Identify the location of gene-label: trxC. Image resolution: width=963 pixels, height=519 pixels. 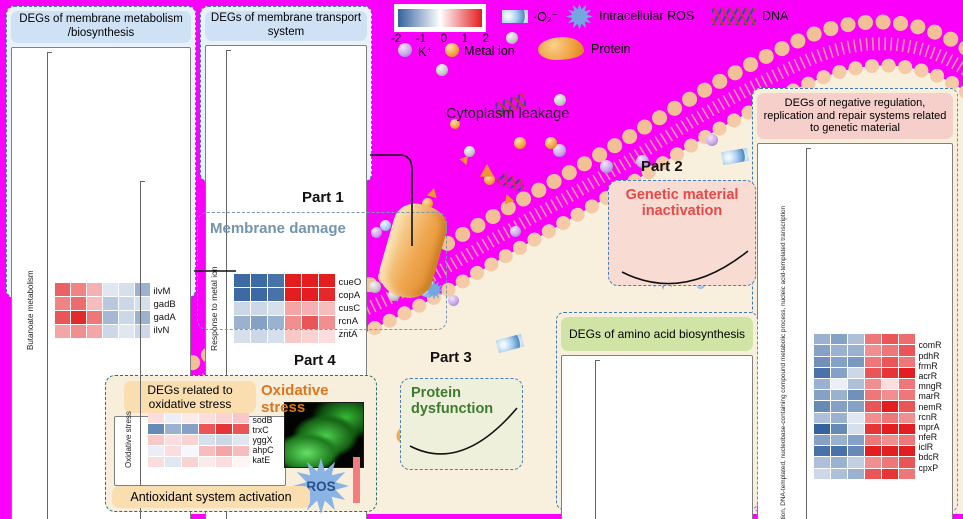
(260, 429).